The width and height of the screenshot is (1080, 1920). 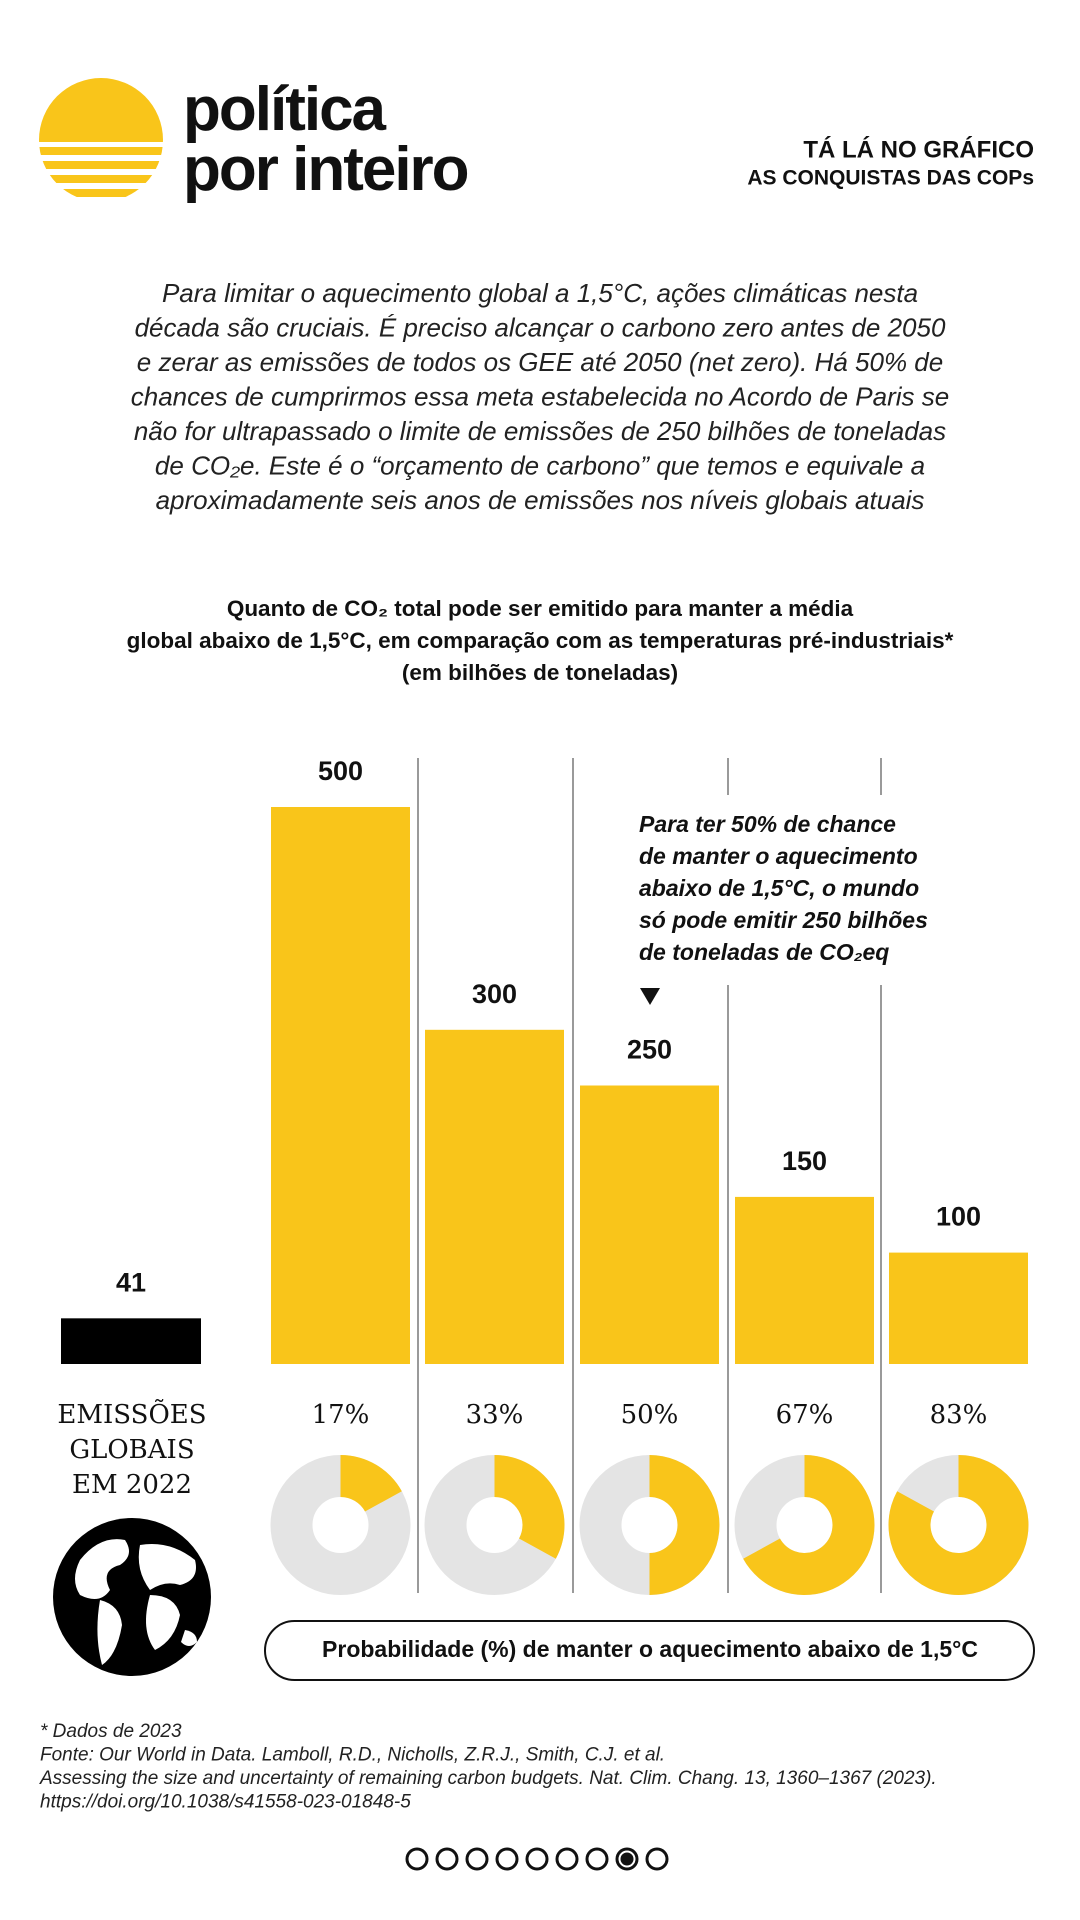 I want to click on probability-label: 83%, so click(x=959, y=1415).